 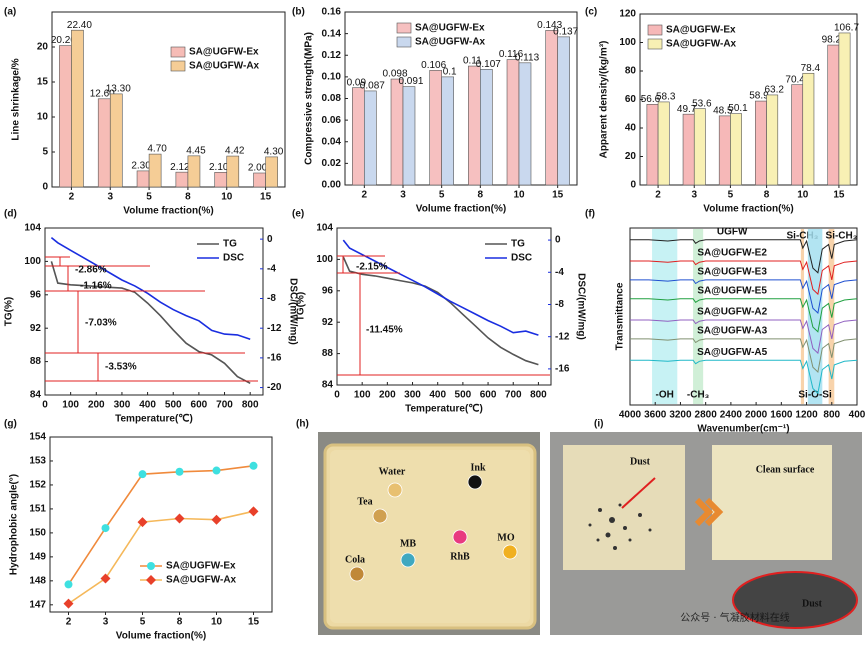 I want to click on series-label: SA@UGFW-A2, so click(x=732, y=312).